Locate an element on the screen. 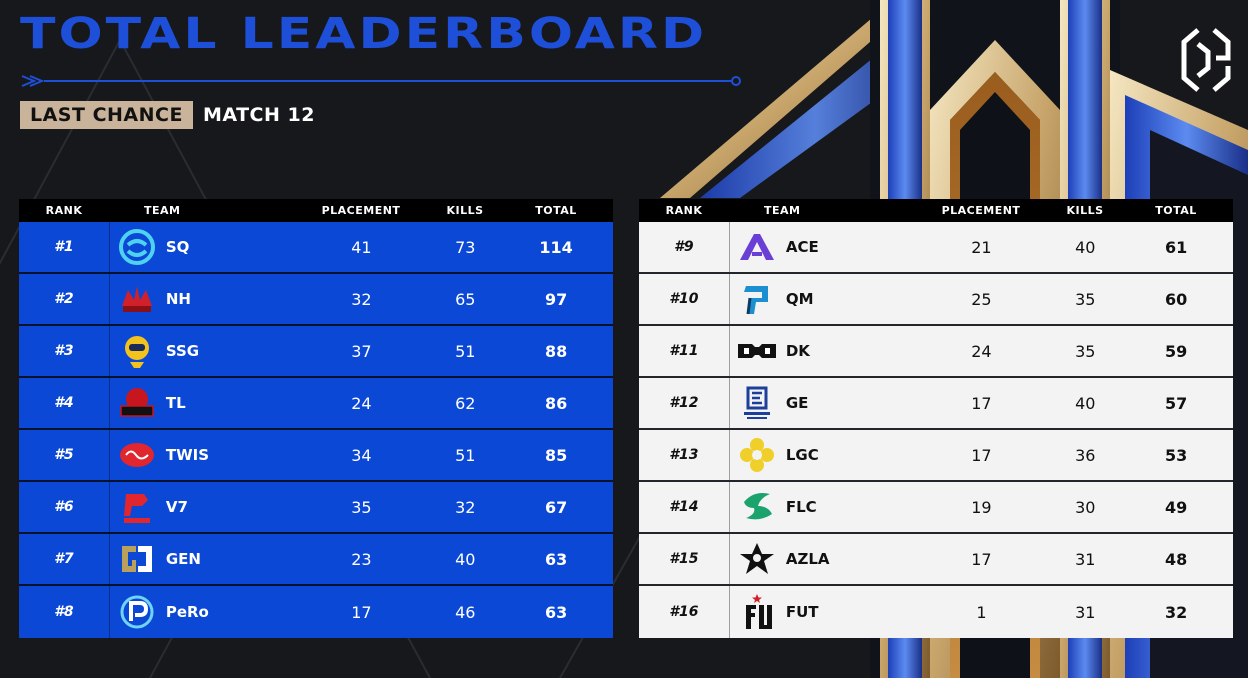  total-cell: 48 is located at coordinates (1176, 559).